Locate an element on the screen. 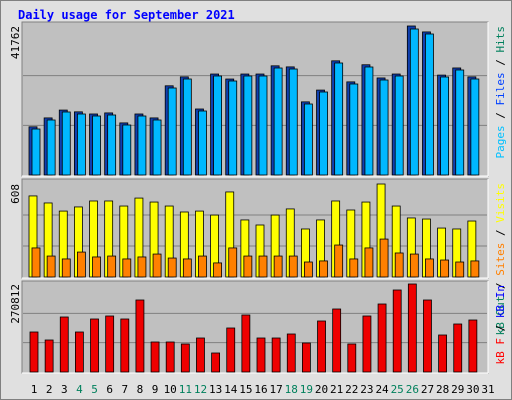 The image size is (512, 400). x-tick-label: 7 is located at coordinates (124, 389).